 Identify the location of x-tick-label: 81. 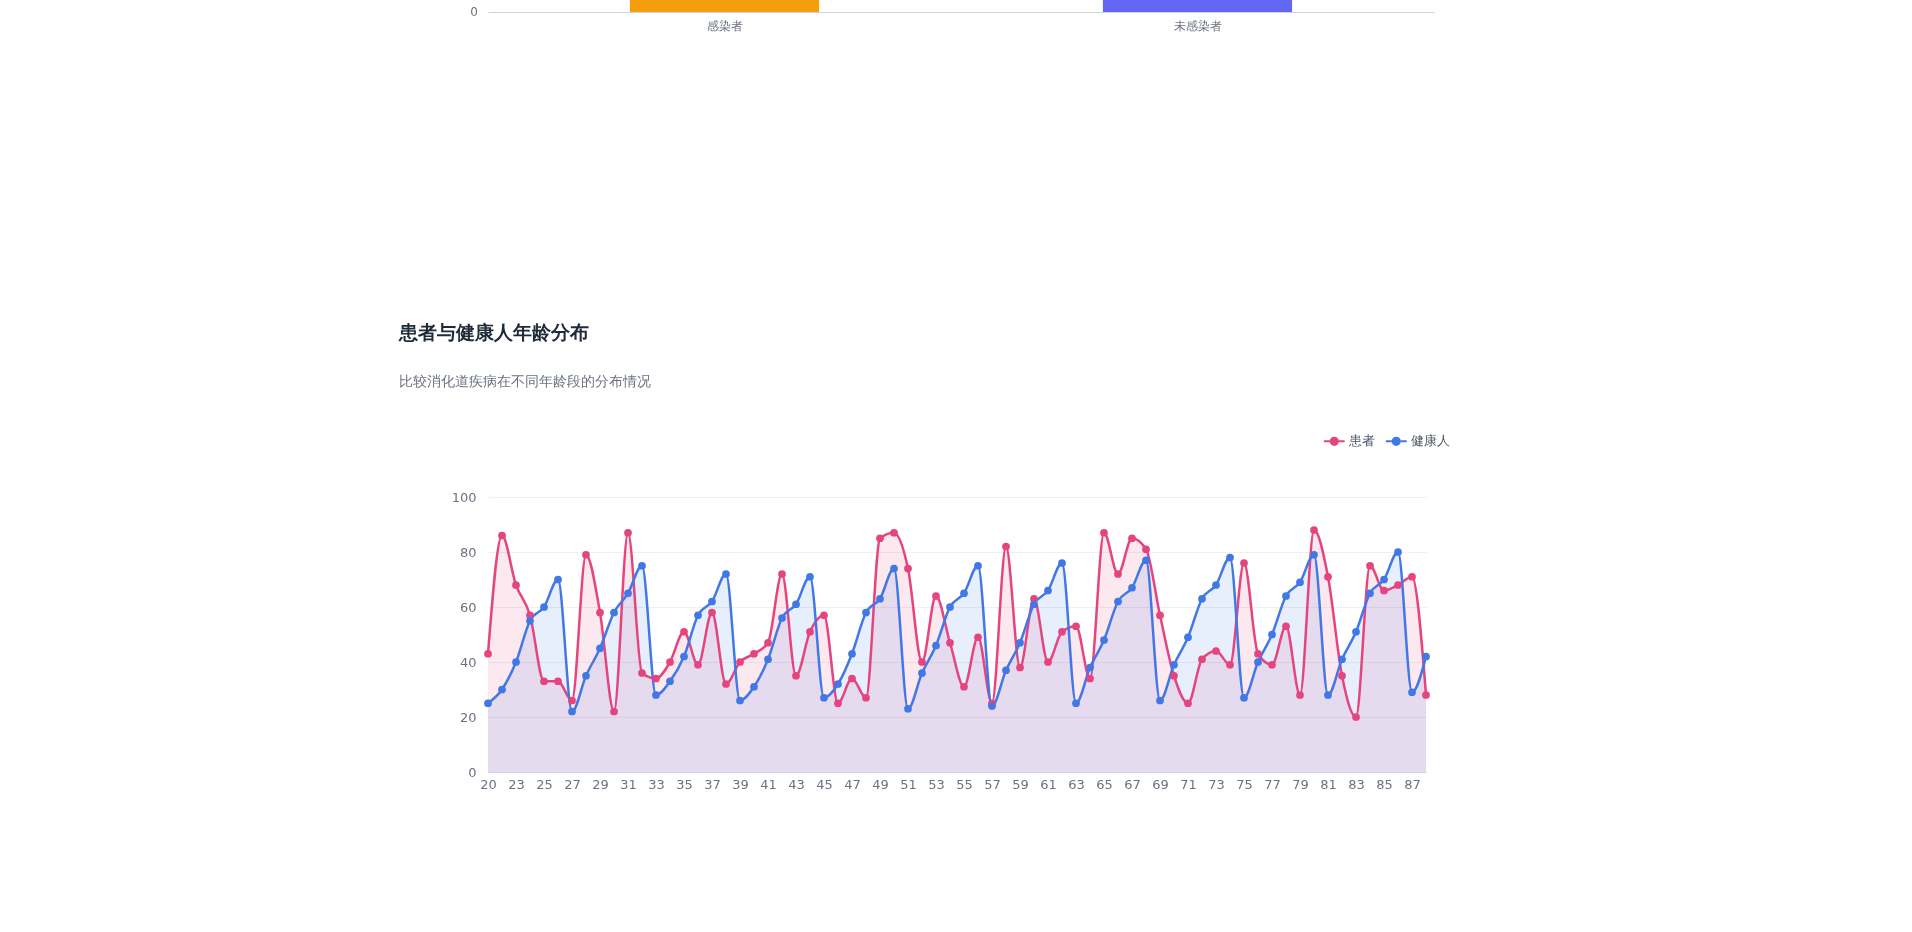
(1328, 784).